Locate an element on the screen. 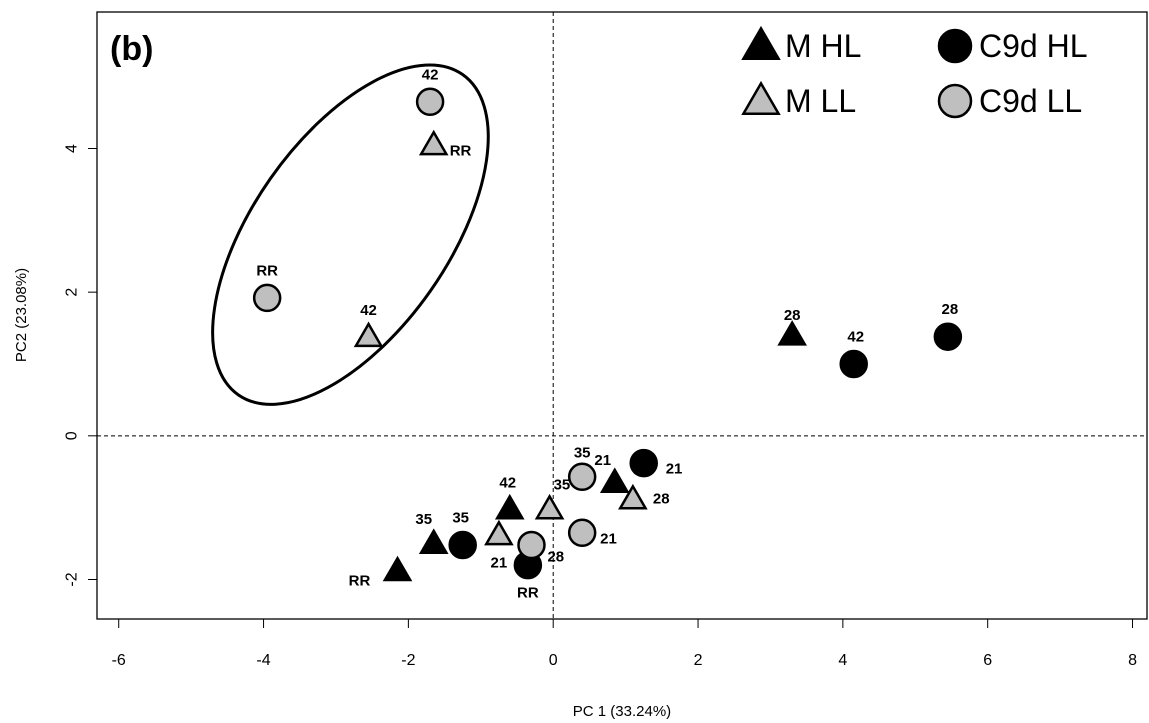 This screenshot has width=1149, height=723. x-tick-label: -4 is located at coordinates (263, 660).